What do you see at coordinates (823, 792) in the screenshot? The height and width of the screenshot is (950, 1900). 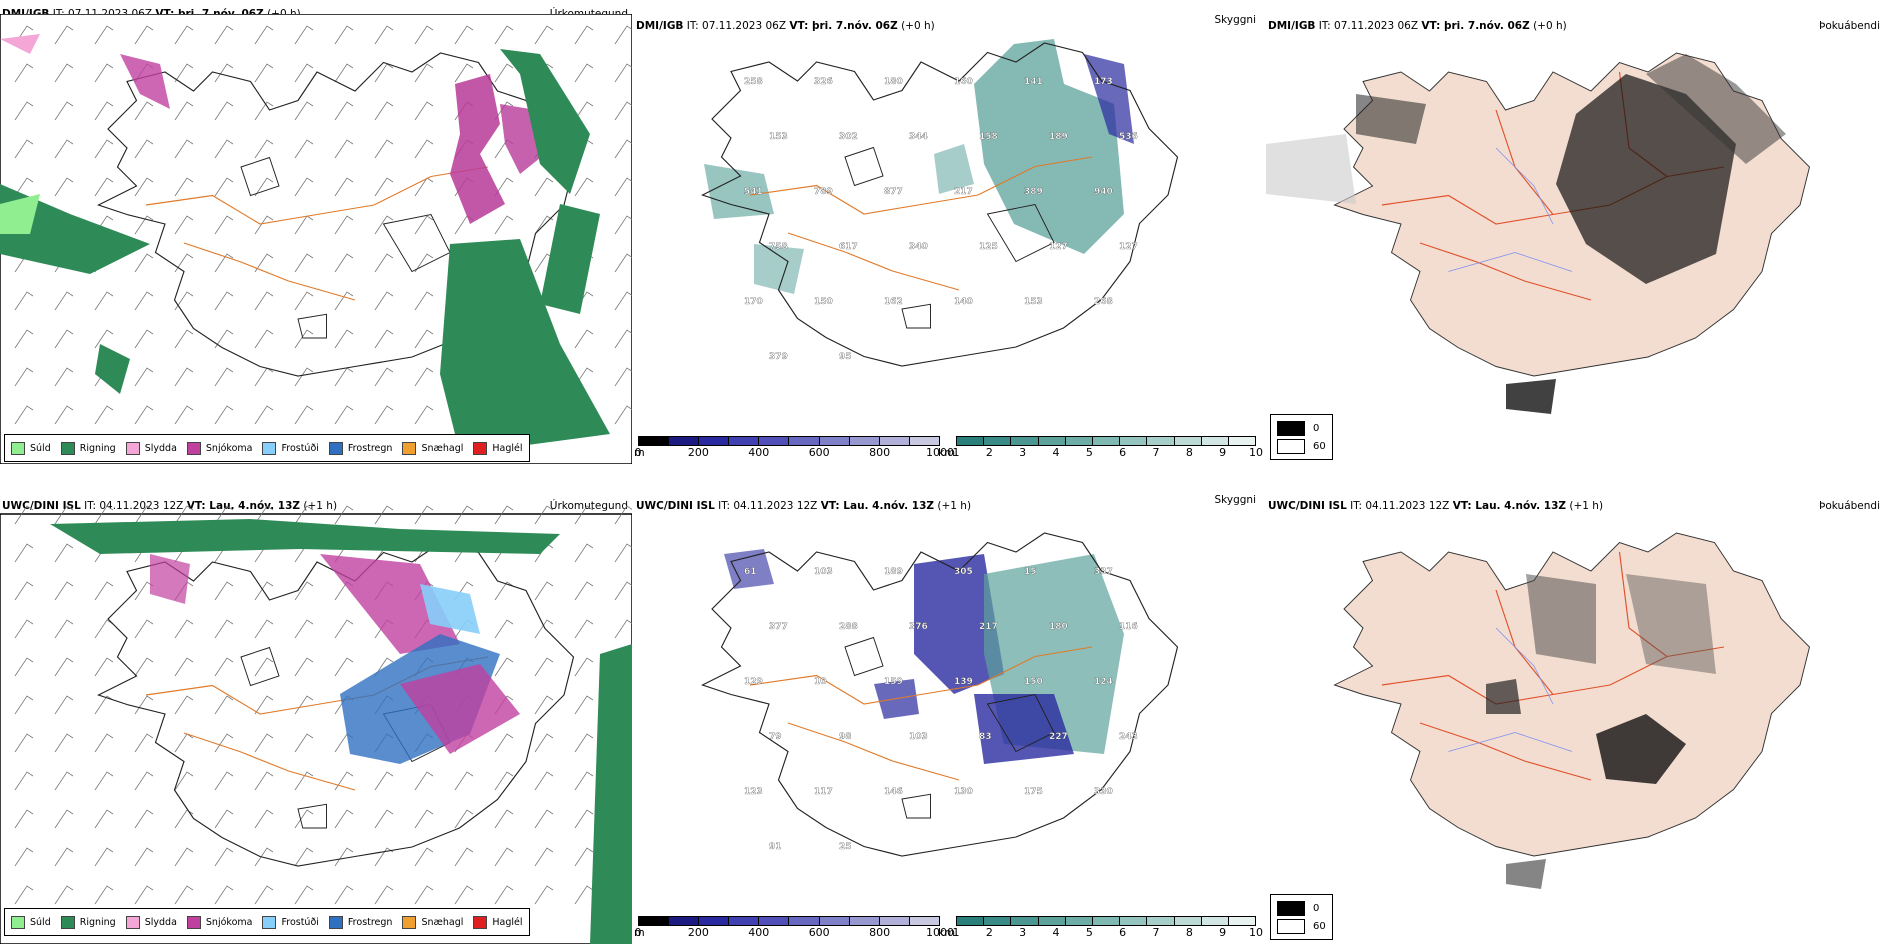 I see `cloud-base-label: 117` at bounding box center [823, 792].